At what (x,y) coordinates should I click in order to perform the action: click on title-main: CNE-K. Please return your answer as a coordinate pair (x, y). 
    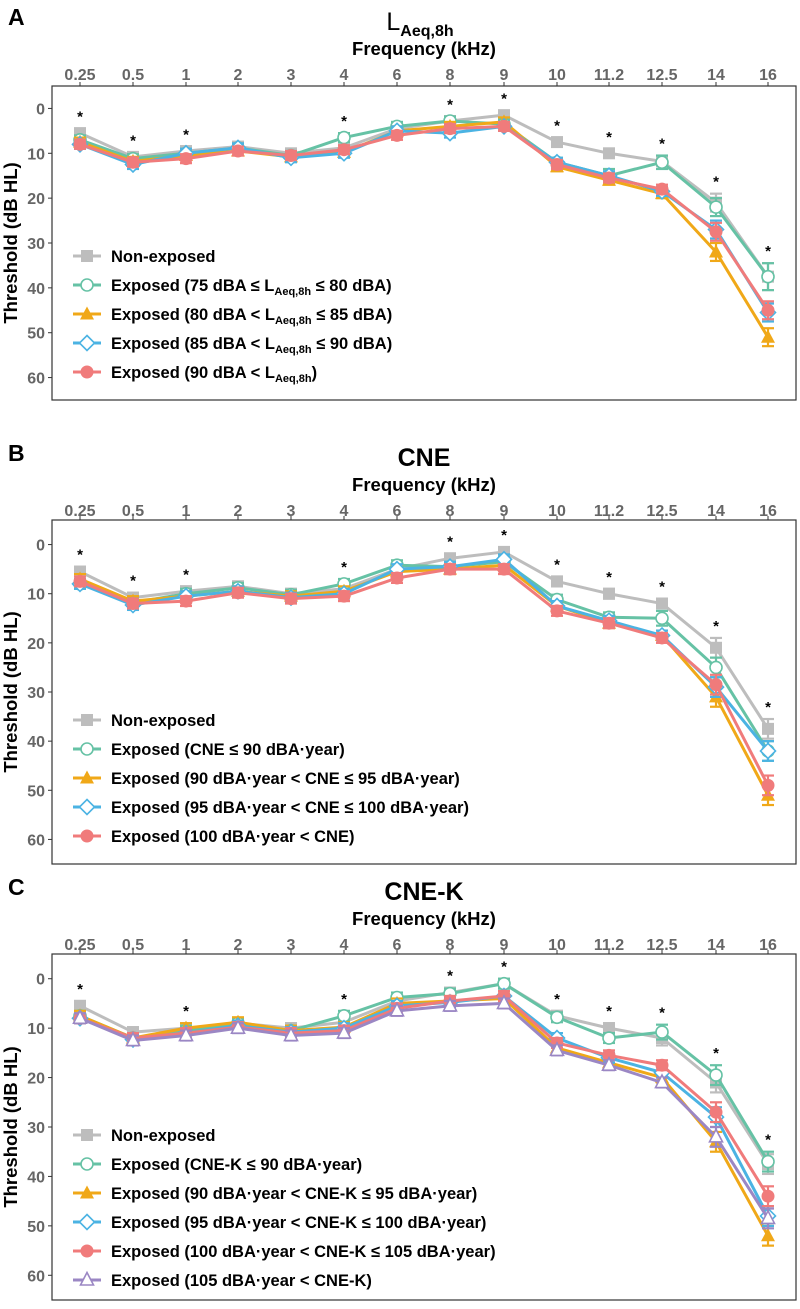
    Looking at the image, I should click on (423, 892).